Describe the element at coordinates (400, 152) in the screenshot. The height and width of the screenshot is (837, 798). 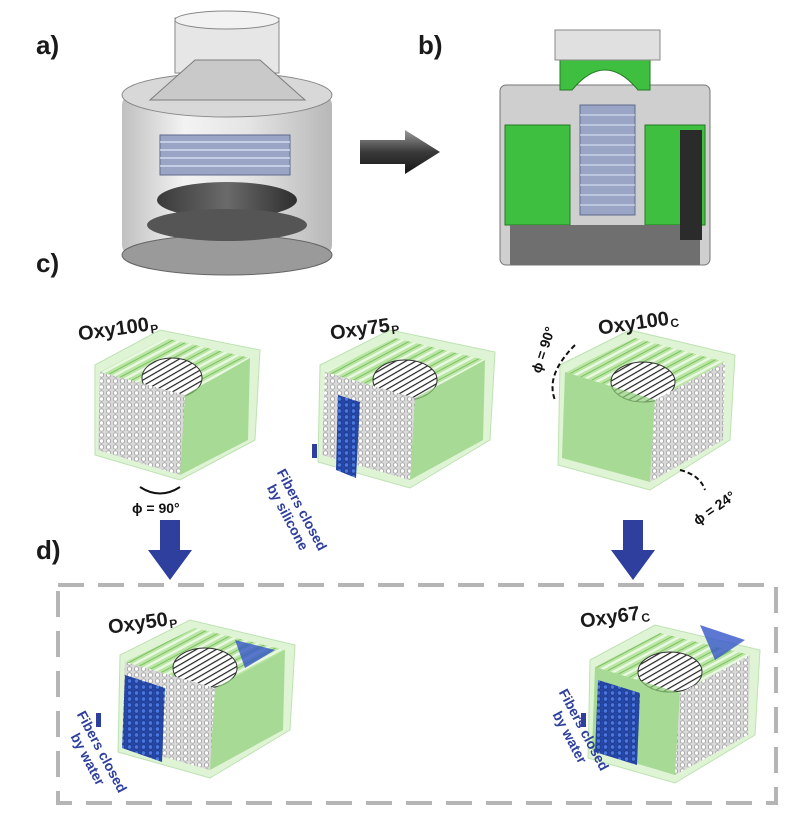
I see `right-arrow` at that location.